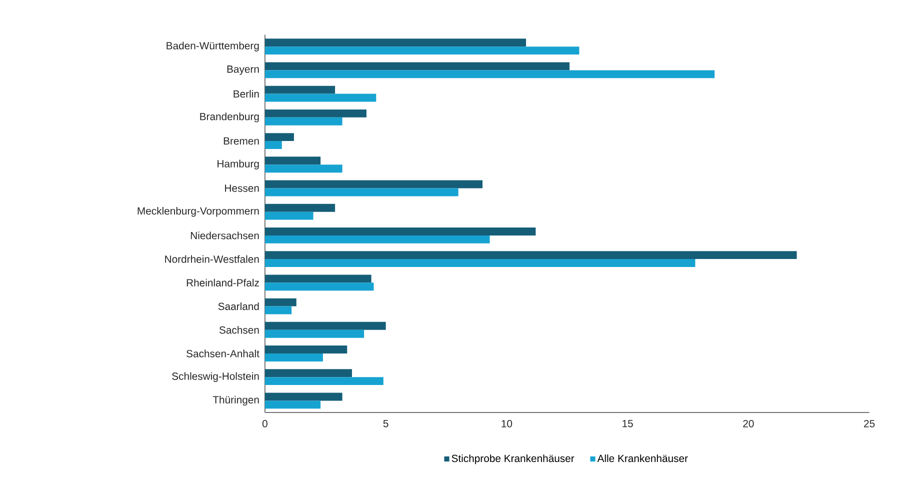  Describe the element at coordinates (241, 141) in the screenshot. I see `y-tick-label: Bremen` at that location.